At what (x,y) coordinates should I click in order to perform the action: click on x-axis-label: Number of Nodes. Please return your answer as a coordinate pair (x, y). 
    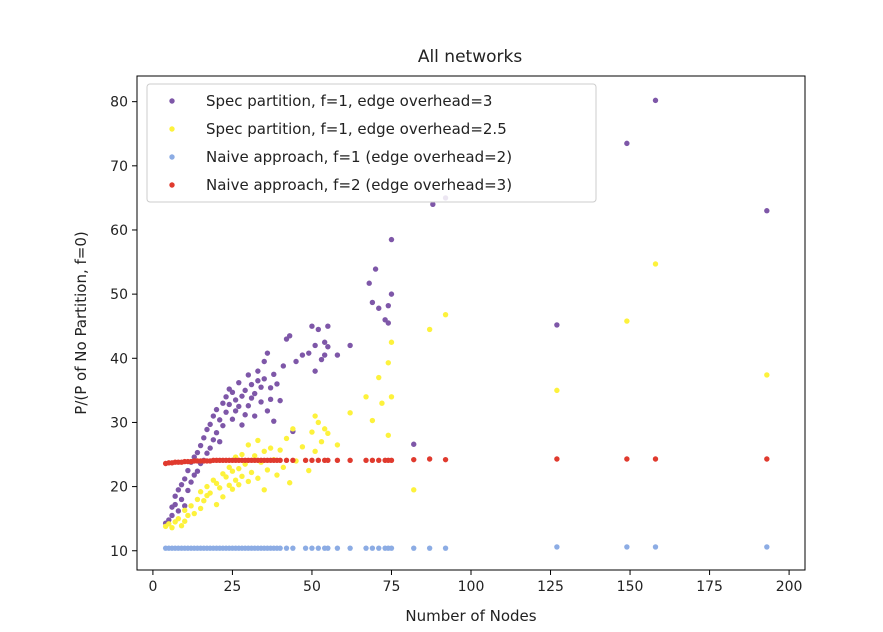
    Looking at the image, I should click on (470, 616).